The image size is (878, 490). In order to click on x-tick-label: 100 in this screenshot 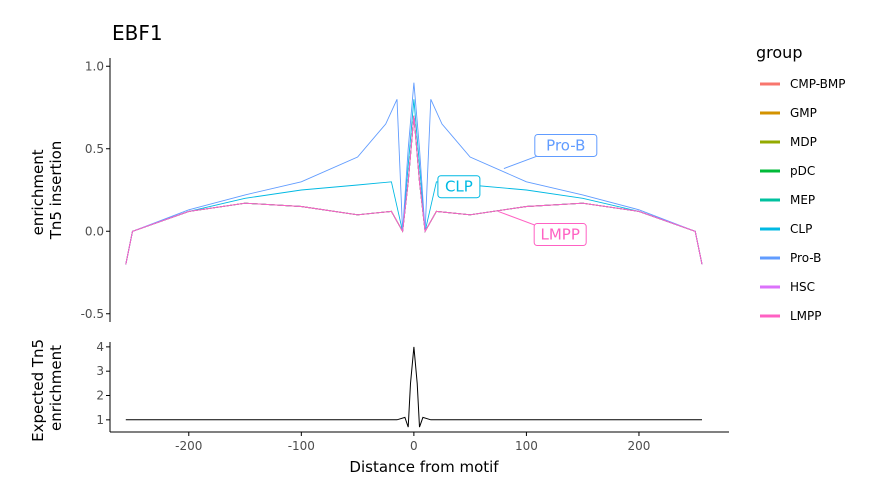, I will do `click(526, 446)`.